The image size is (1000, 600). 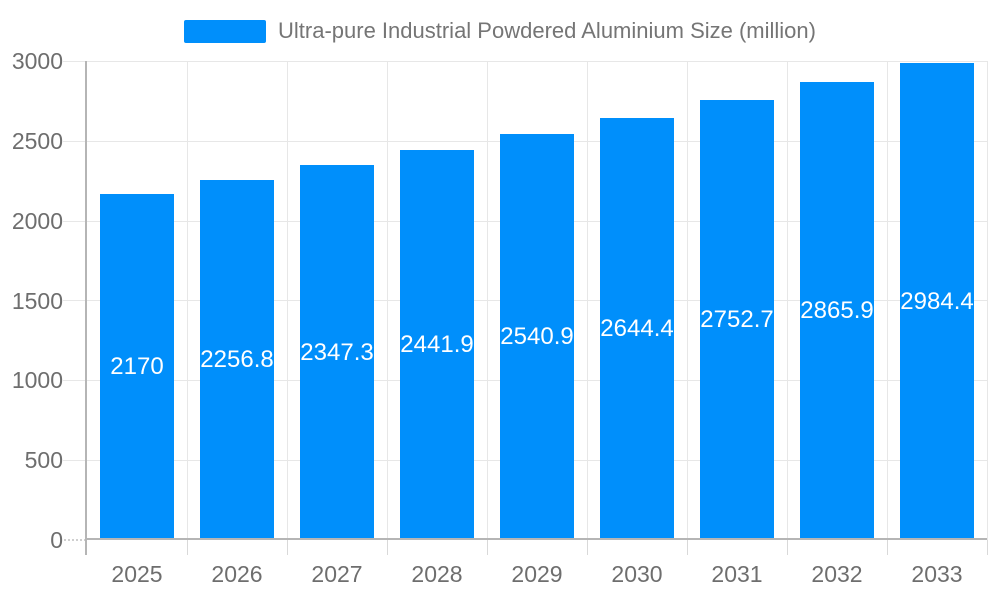 What do you see at coordinates (37, 301) in the screenshot?
I see `y-tick-label: 1500` at bounding box center [37, 301].